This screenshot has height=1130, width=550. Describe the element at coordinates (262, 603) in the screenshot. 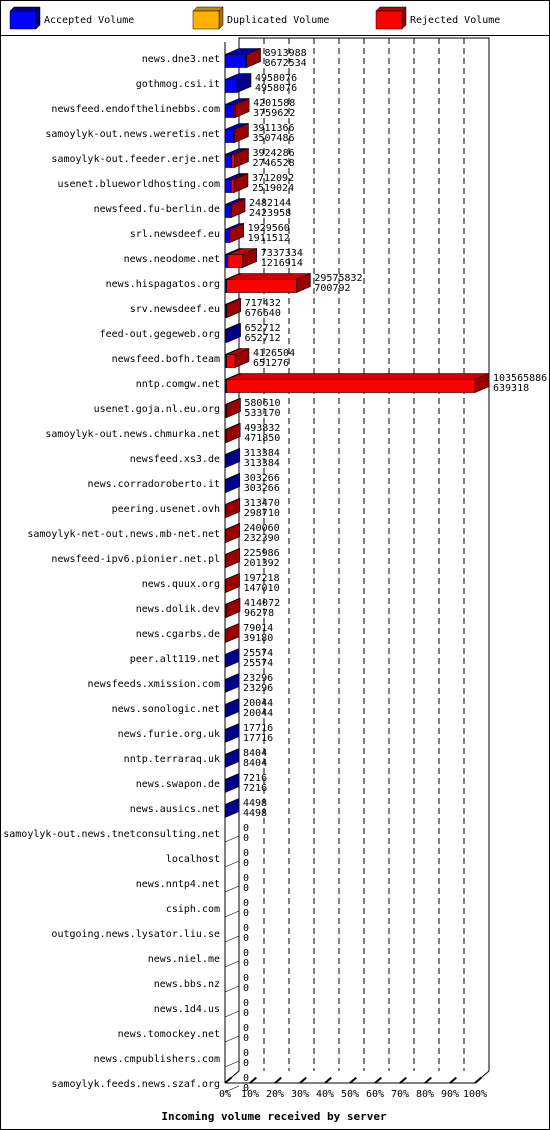

I see `total-value-label: 414072` at that location.